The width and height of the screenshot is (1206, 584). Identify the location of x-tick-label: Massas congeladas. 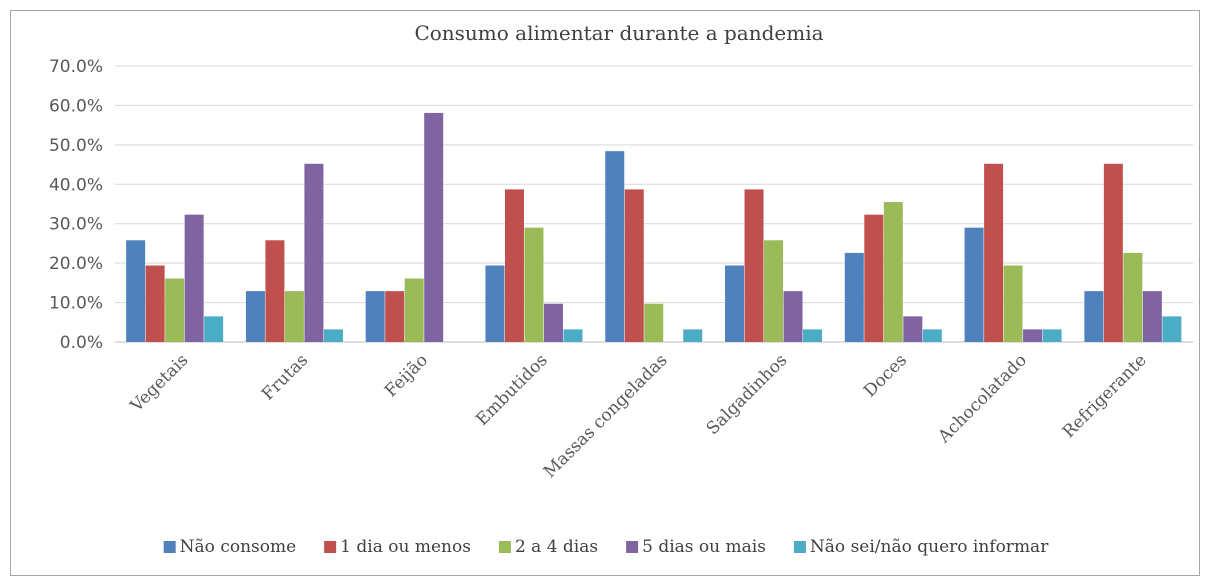
(606, 416).